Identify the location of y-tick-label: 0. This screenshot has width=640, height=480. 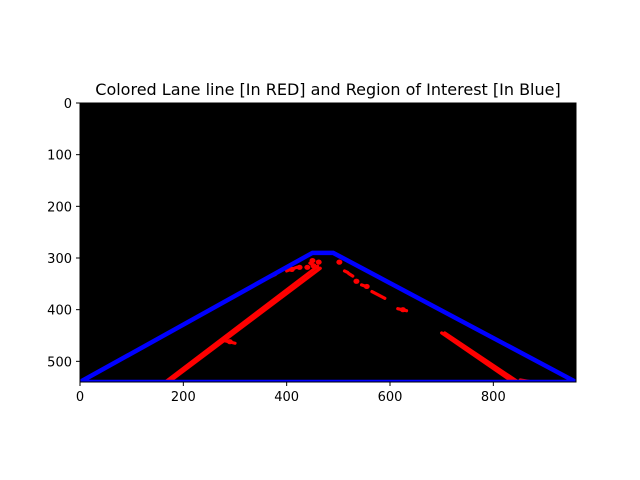
(68, 104).